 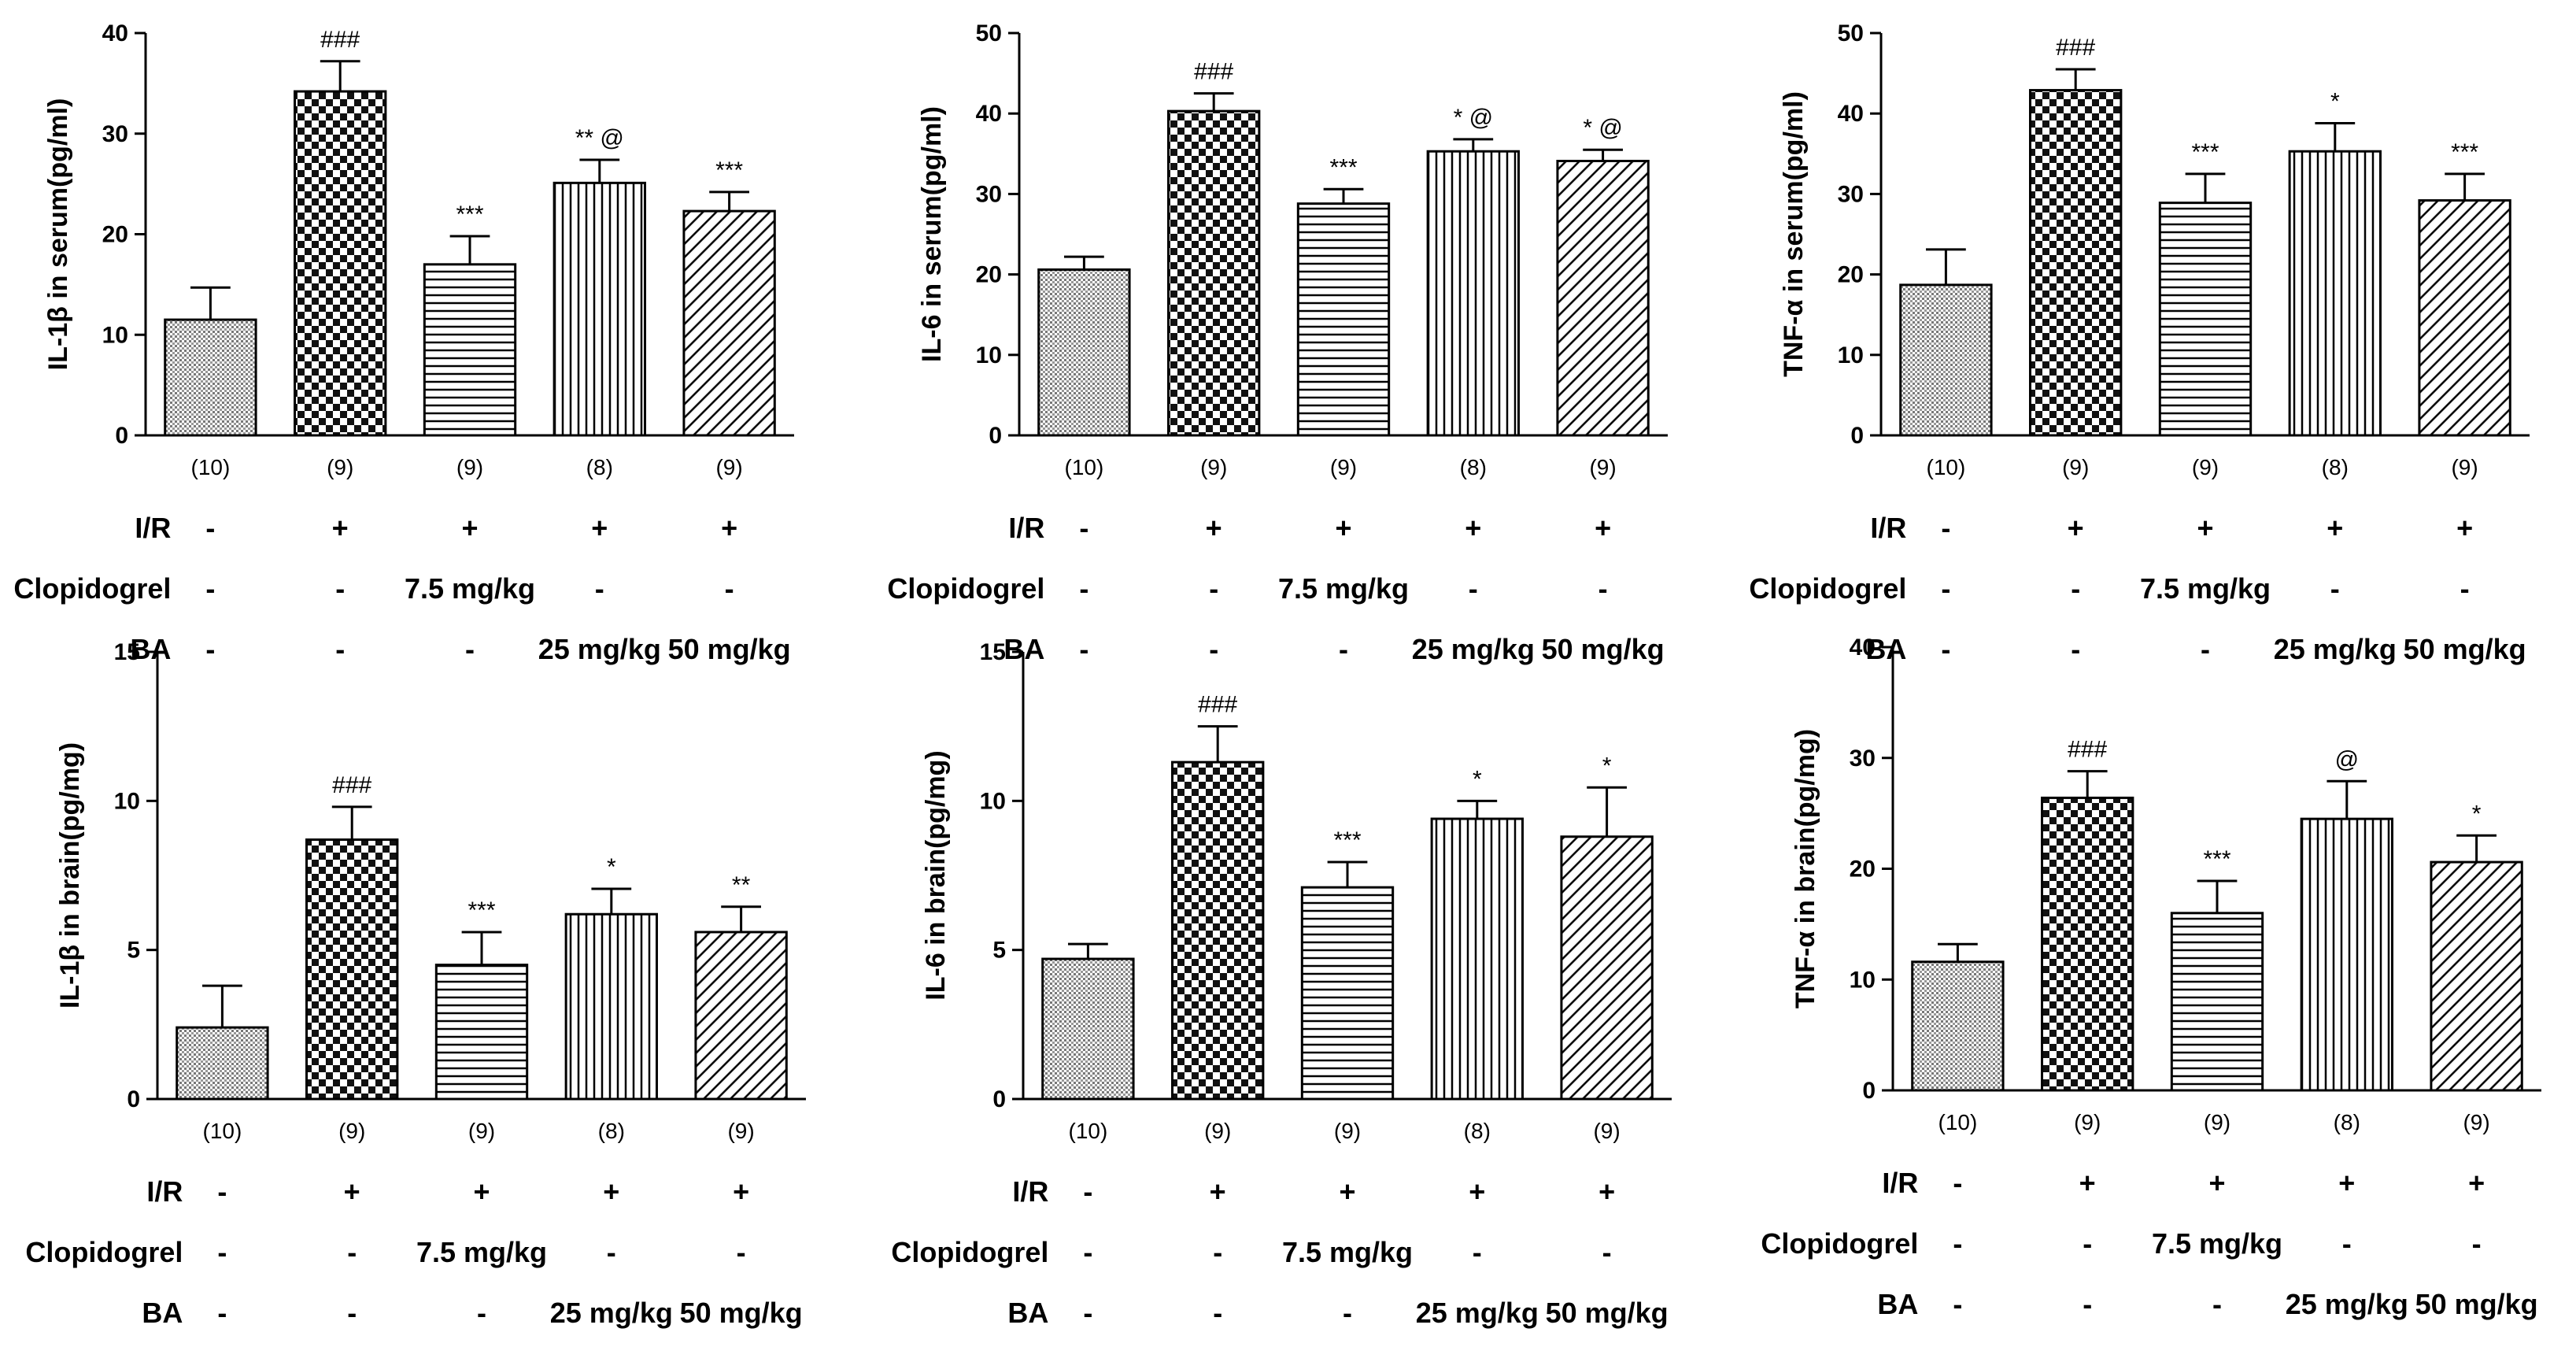 What do you see at coordinates (989, 194) in the screenshot?
I see `y-tick-label: 30` at bounding box center [989, 194].